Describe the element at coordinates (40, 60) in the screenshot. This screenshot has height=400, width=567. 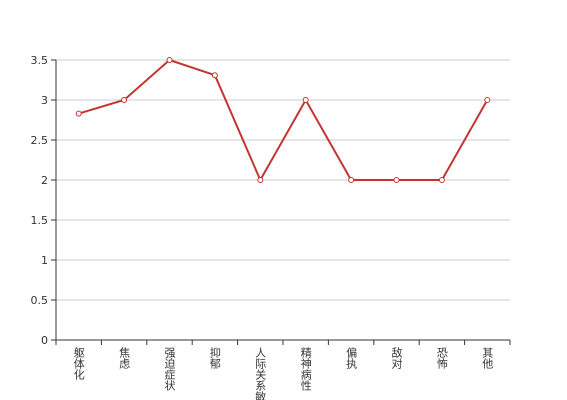
I see `y-tick-label: 3.5` at that location.